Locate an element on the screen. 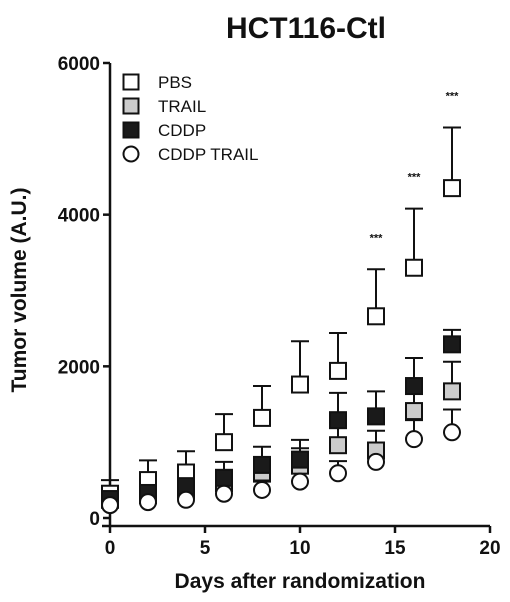  legend-label-cddp-trail: CDDP TRAIL is located at coordinates (208, 154).